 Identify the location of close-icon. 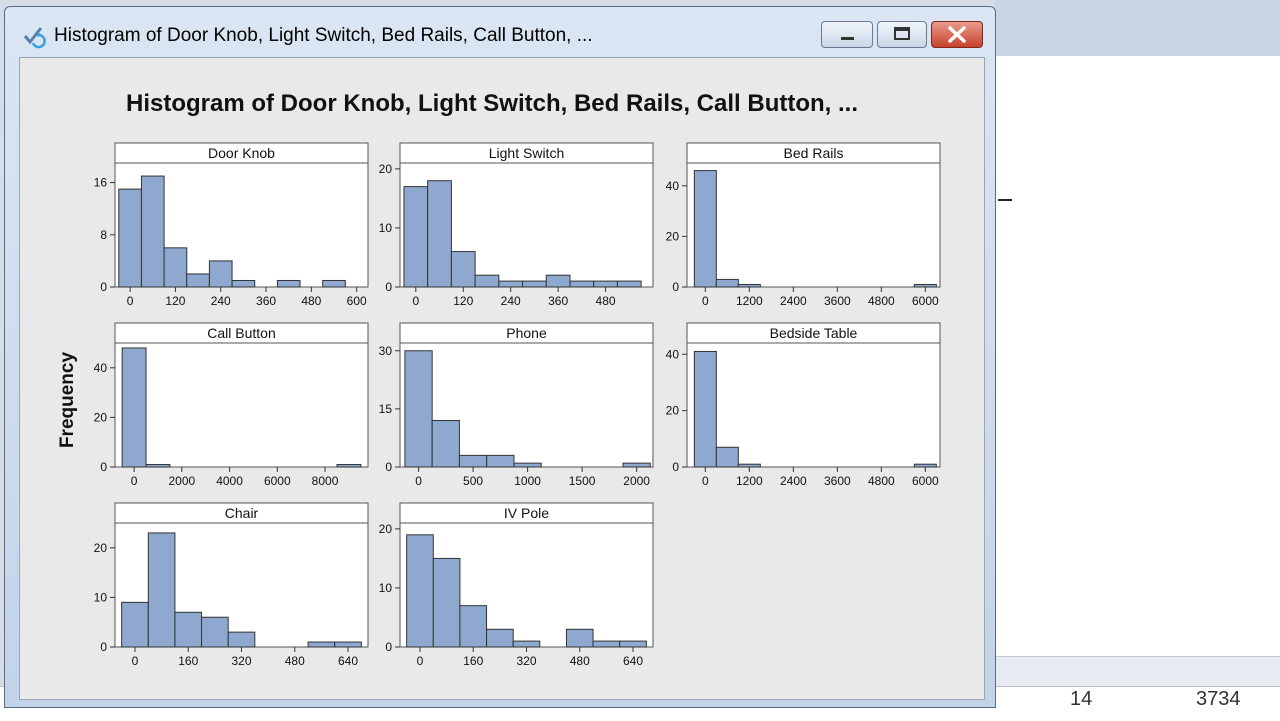
(957, 34).